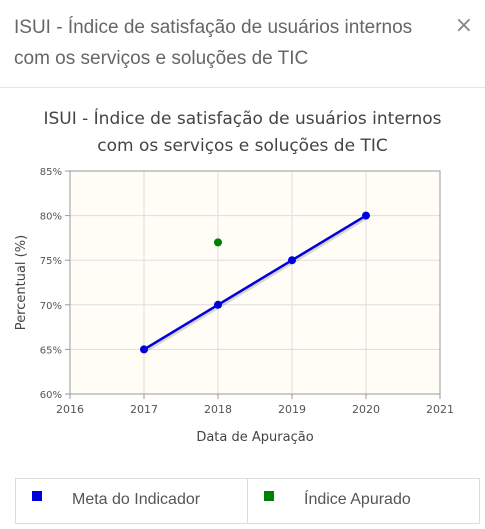 The height and width of the screenshot is (529, 485). What do you see at coordinates (440, 409) in the screenshot?
I see `x-tick-label: 2021` at bounding box center [440, 409].